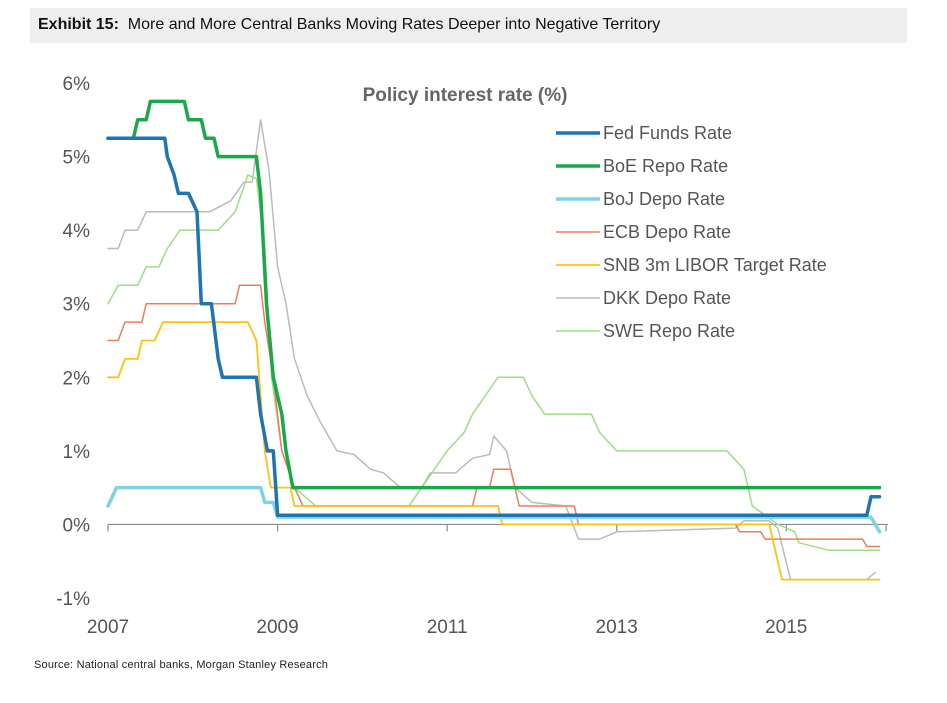 The width and height of the screenshot is (947, 703). I want to click on y-tick-label: 1%, so click(77, 452).